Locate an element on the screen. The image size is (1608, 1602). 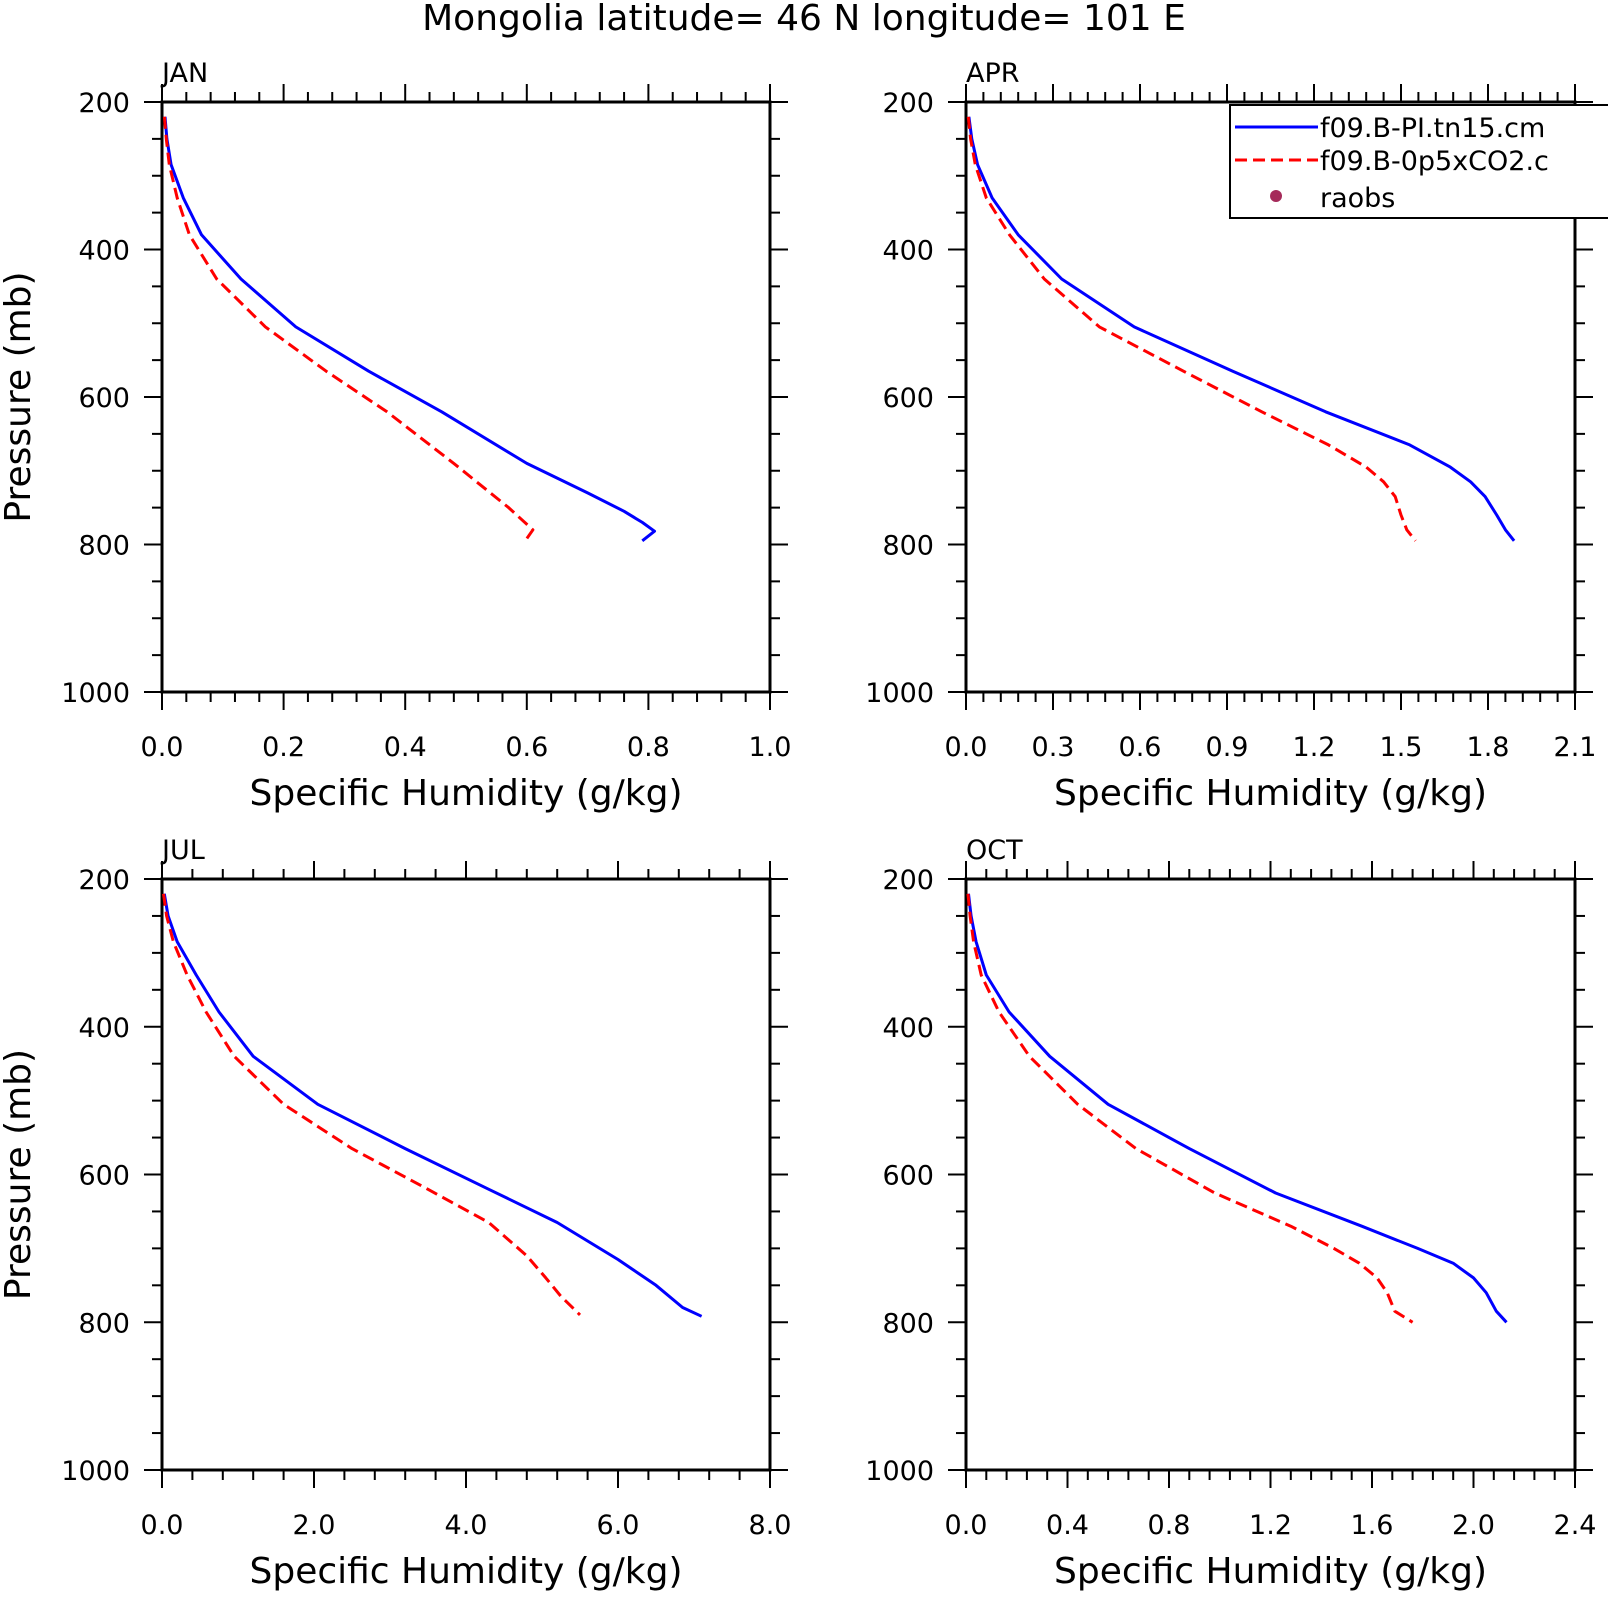
x-tick-label: 1.0 is located at coordinates (770, 747).